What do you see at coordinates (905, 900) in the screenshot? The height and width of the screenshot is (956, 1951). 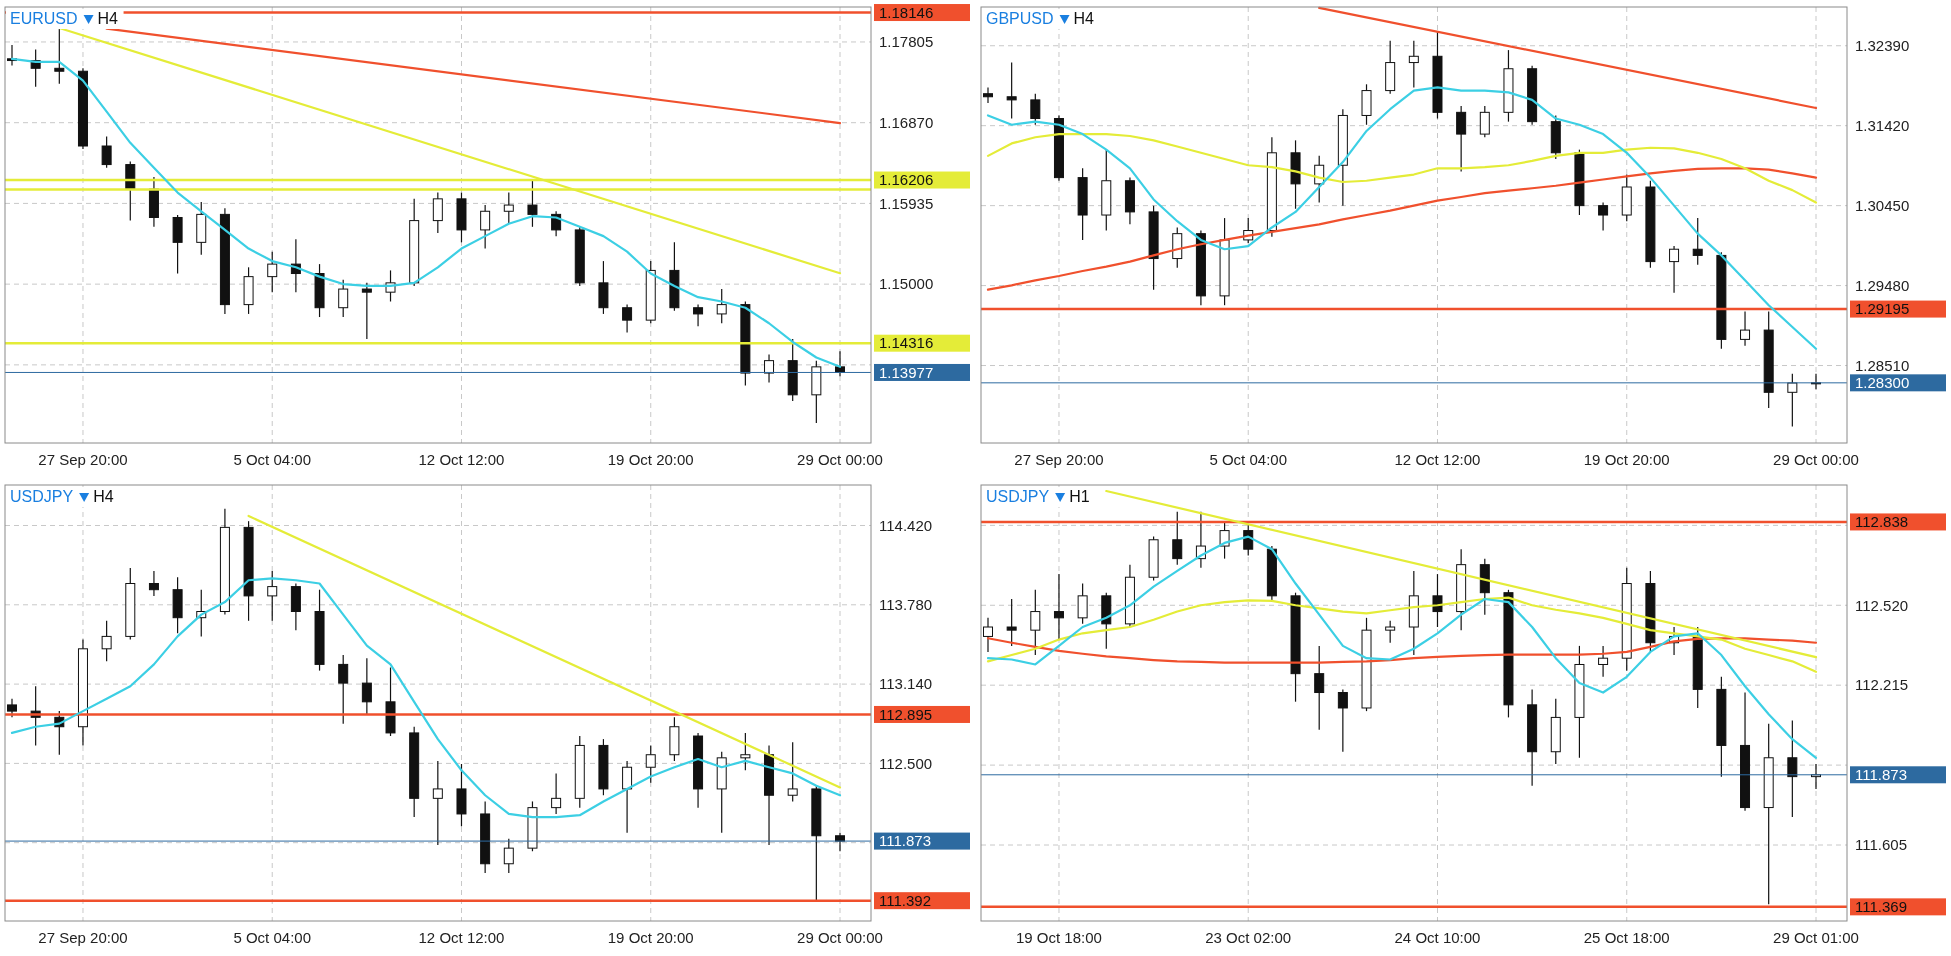 I see `ref-line-label: 111.392` at bounding box center [905, 900].